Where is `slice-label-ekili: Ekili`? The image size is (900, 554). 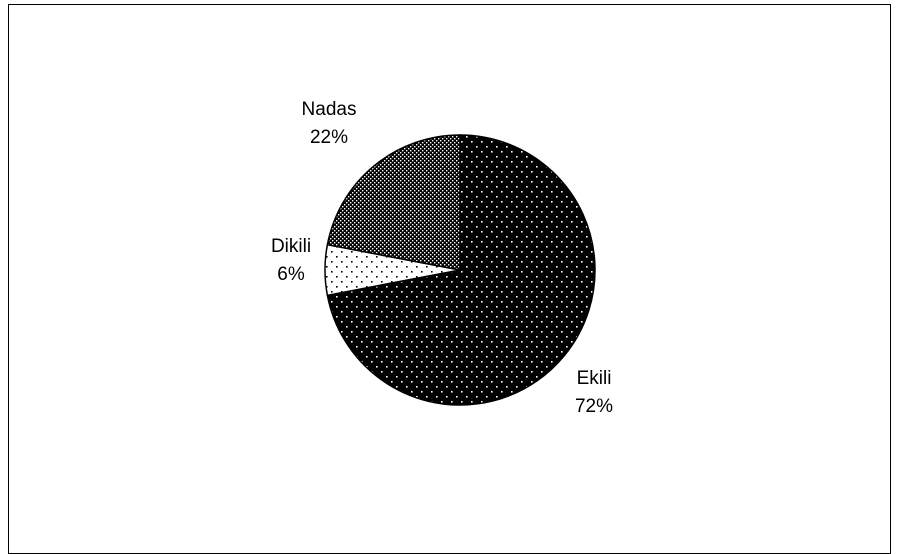 slice-label-ekili: Ekili is located at coordinates (594, 378).